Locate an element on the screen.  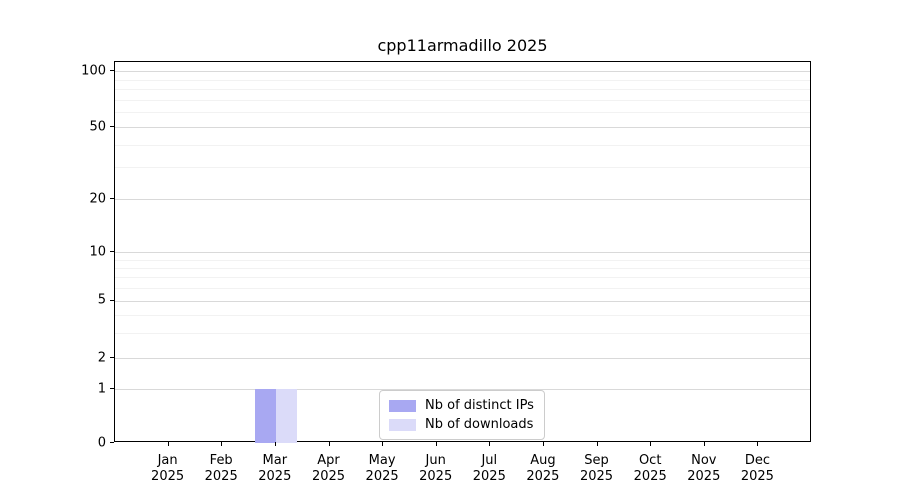
chart-title: cpp11armadillo 2025 is located at coordinates (462, 45).